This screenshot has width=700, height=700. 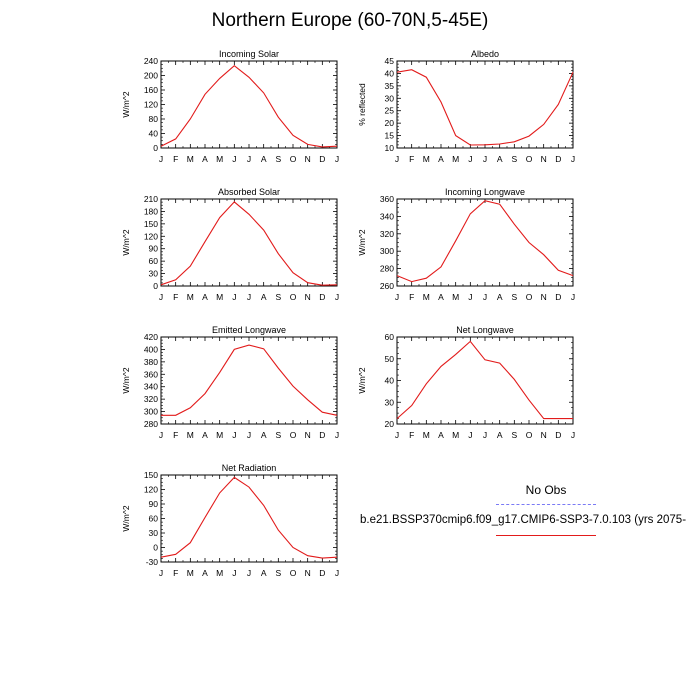 I want to click on y-tick-label: 150, so click(x=151, y=475).